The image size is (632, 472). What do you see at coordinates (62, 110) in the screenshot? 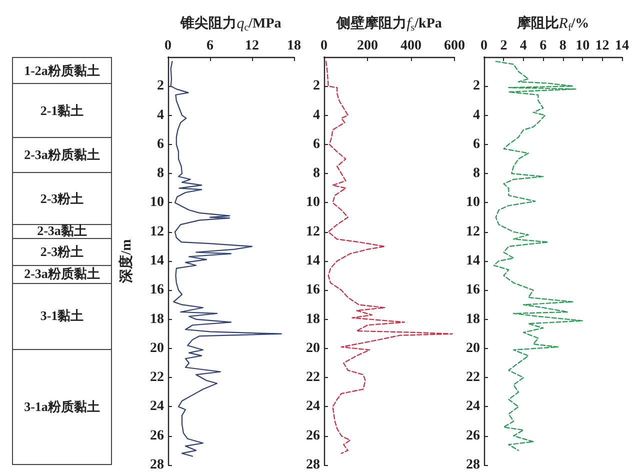
I see `layer-box: 2-1黏土` at bounding box center [62, 110].